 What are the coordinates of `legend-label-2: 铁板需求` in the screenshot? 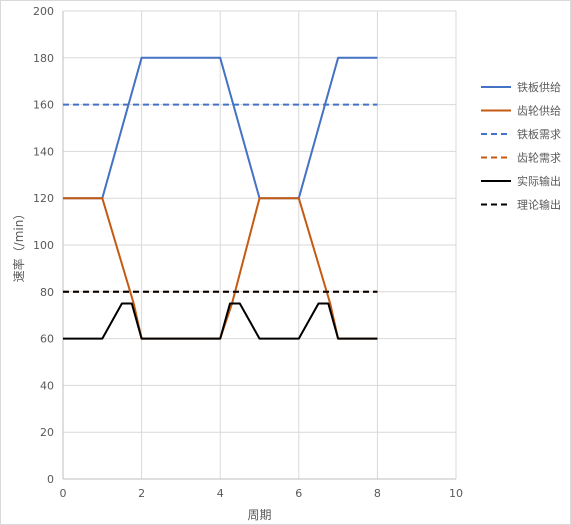 It's located at (539, 134).